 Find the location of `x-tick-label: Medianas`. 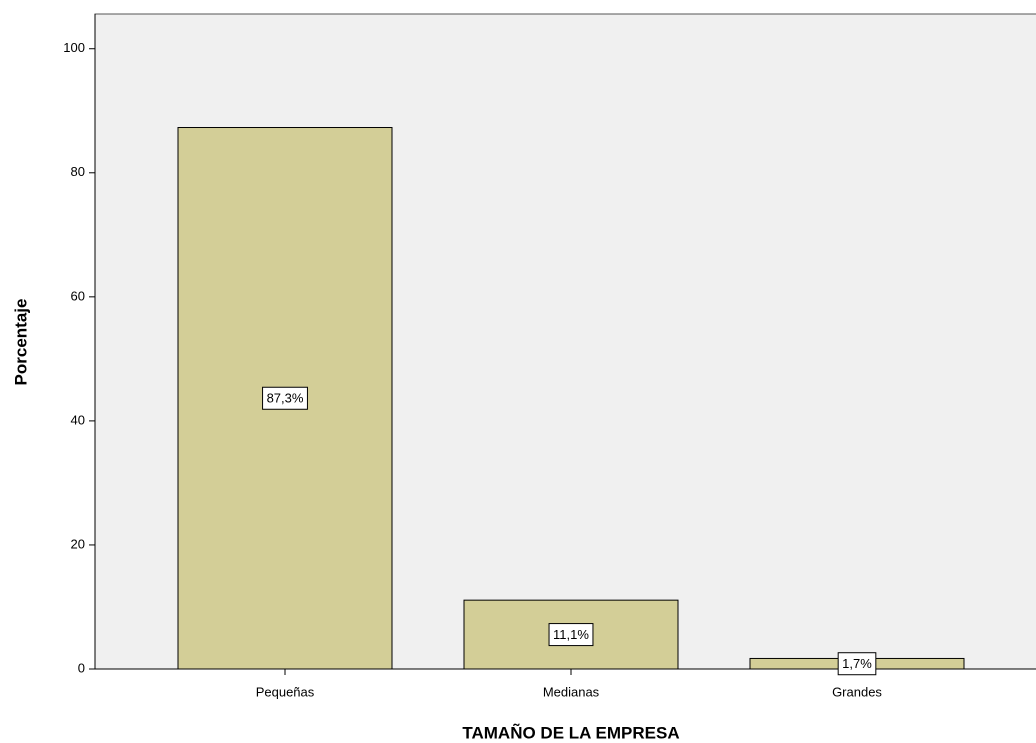

x-tick-label: Medianas is located at coordinates (571, 691).